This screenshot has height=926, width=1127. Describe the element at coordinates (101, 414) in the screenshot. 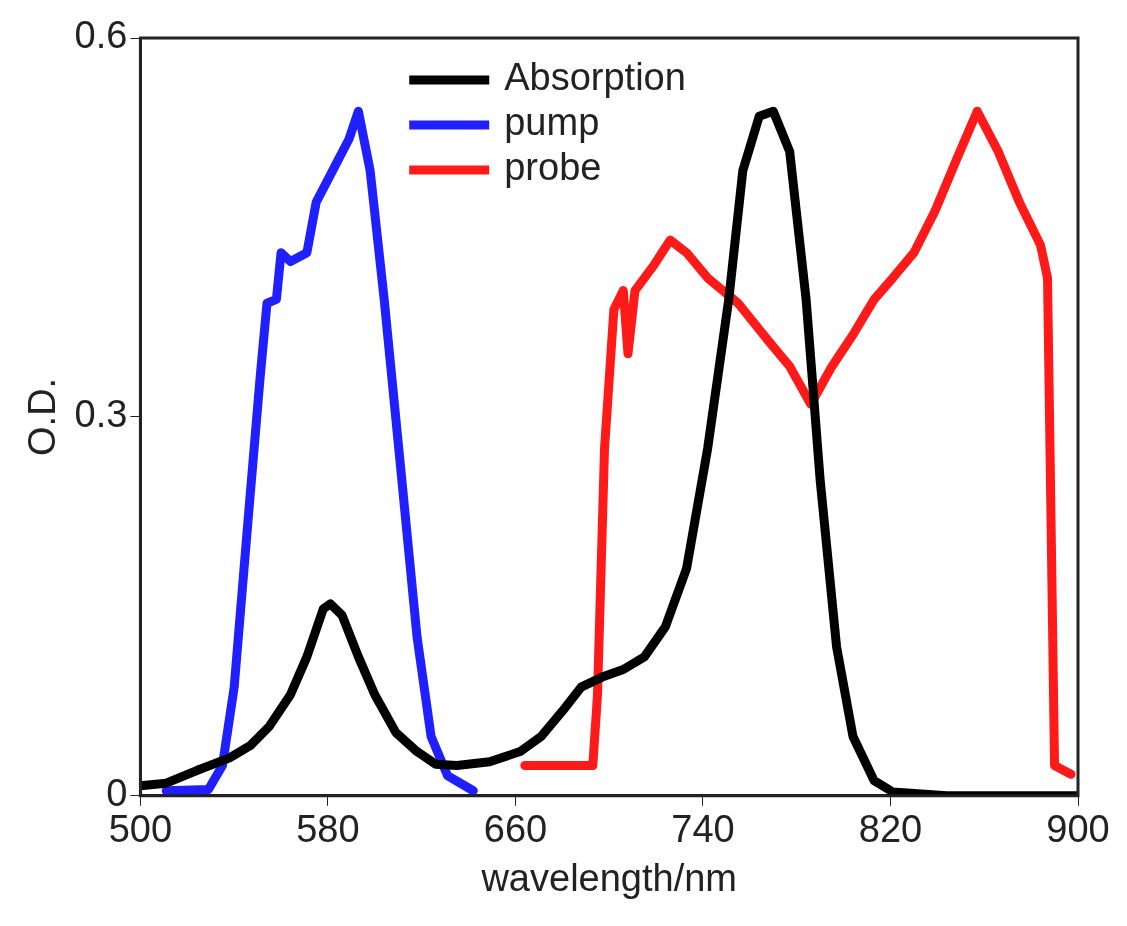

I see `y-tick-label: 0.3` at that location.